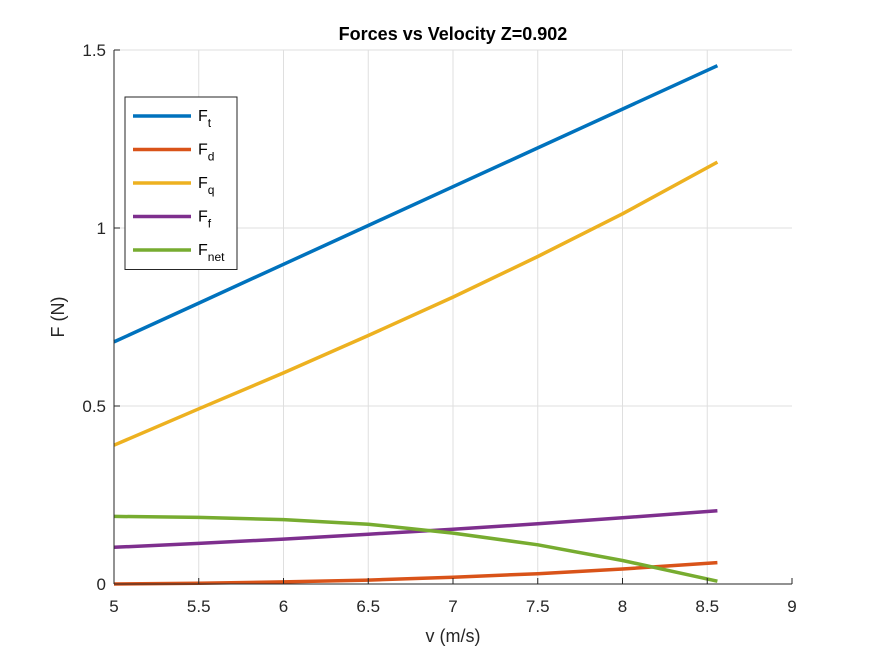 The image size is (875, 656). I want to click on y-axis-label: F (N), so click(58, 317).